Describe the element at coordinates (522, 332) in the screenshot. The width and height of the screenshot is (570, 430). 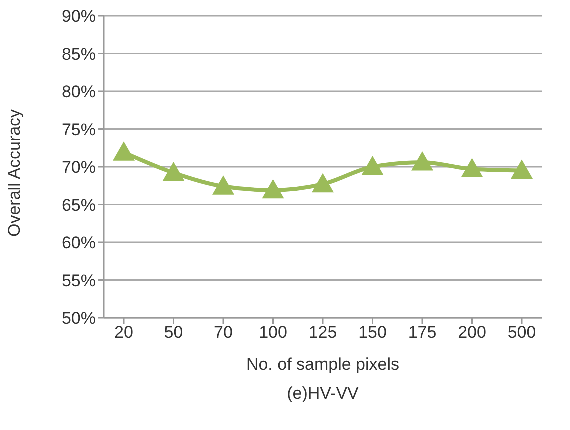
I see `x-tick-label: 500` at that location.